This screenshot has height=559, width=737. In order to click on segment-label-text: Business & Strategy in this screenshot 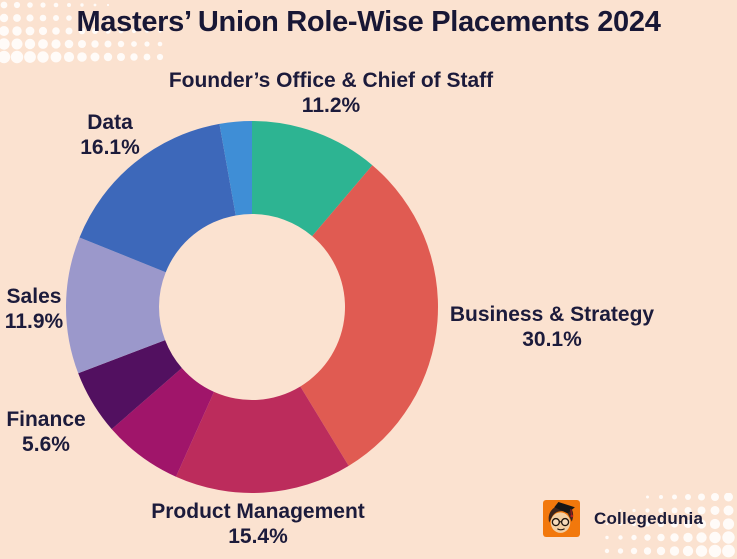, I will do `click(552, 314)`.